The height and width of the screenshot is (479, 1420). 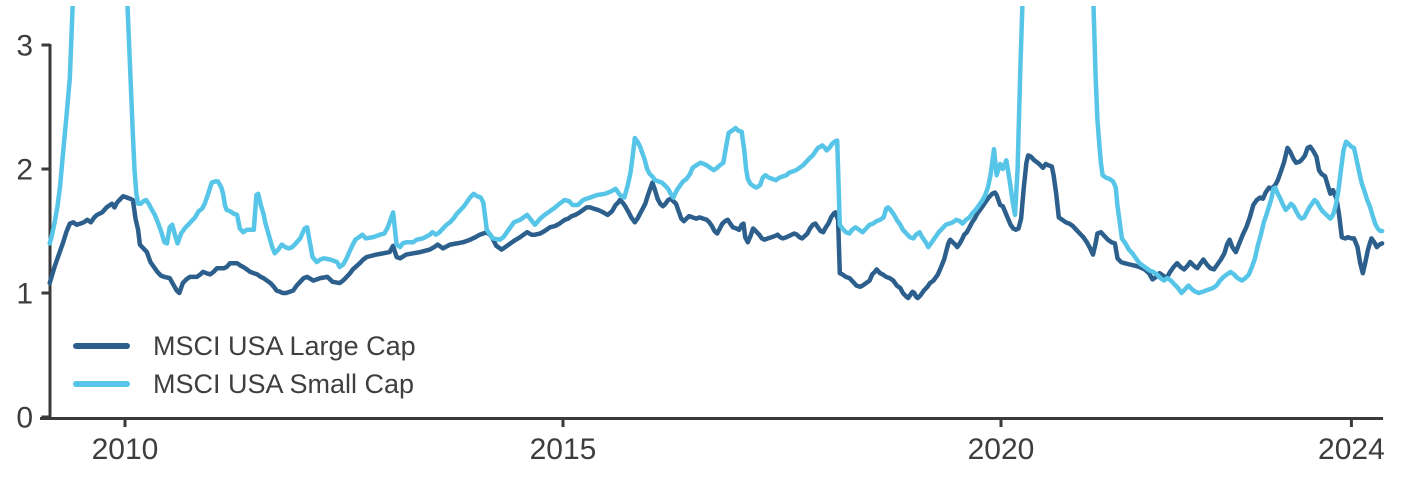 What do you see at coordinates (1001, 449) in the screenshot?
I see `x-tick-label-2020: 2020` at bounding box center [1001, 449].